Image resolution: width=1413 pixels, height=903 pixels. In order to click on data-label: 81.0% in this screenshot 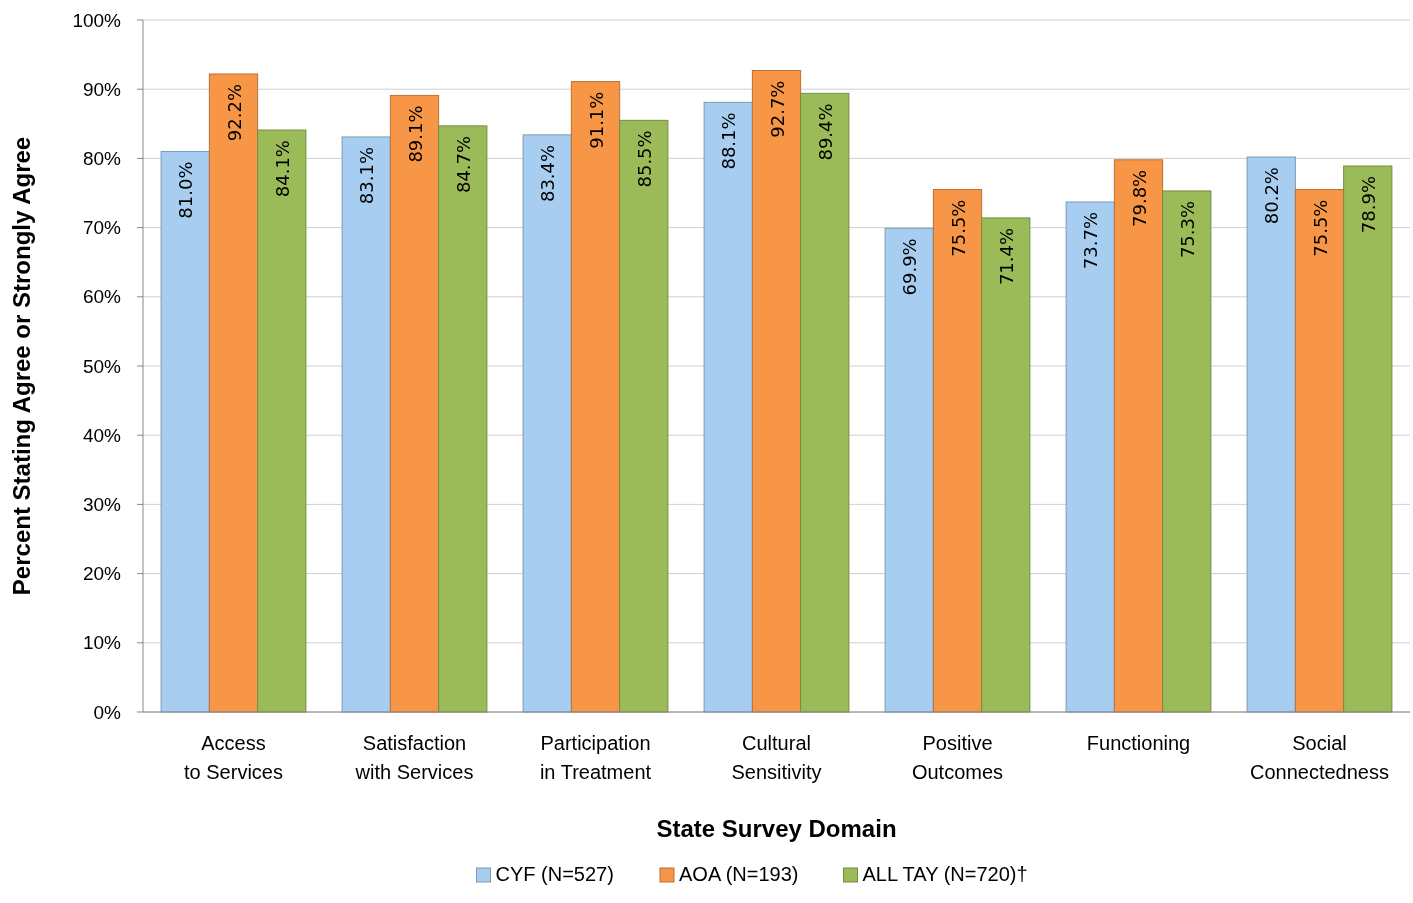, I will do `click(186, 190)`.